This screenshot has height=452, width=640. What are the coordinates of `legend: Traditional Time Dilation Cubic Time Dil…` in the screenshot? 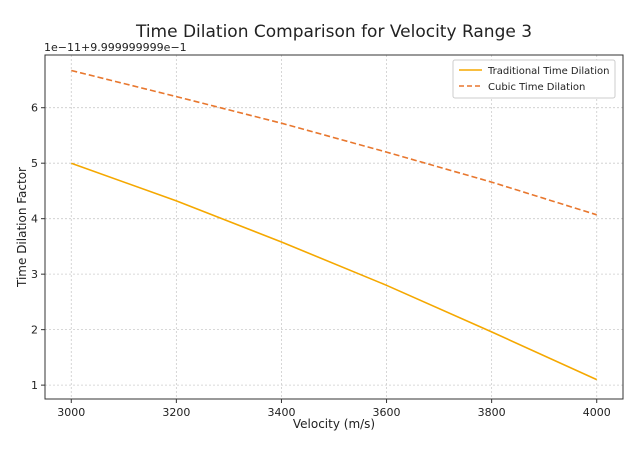 It's located at (534, 79).